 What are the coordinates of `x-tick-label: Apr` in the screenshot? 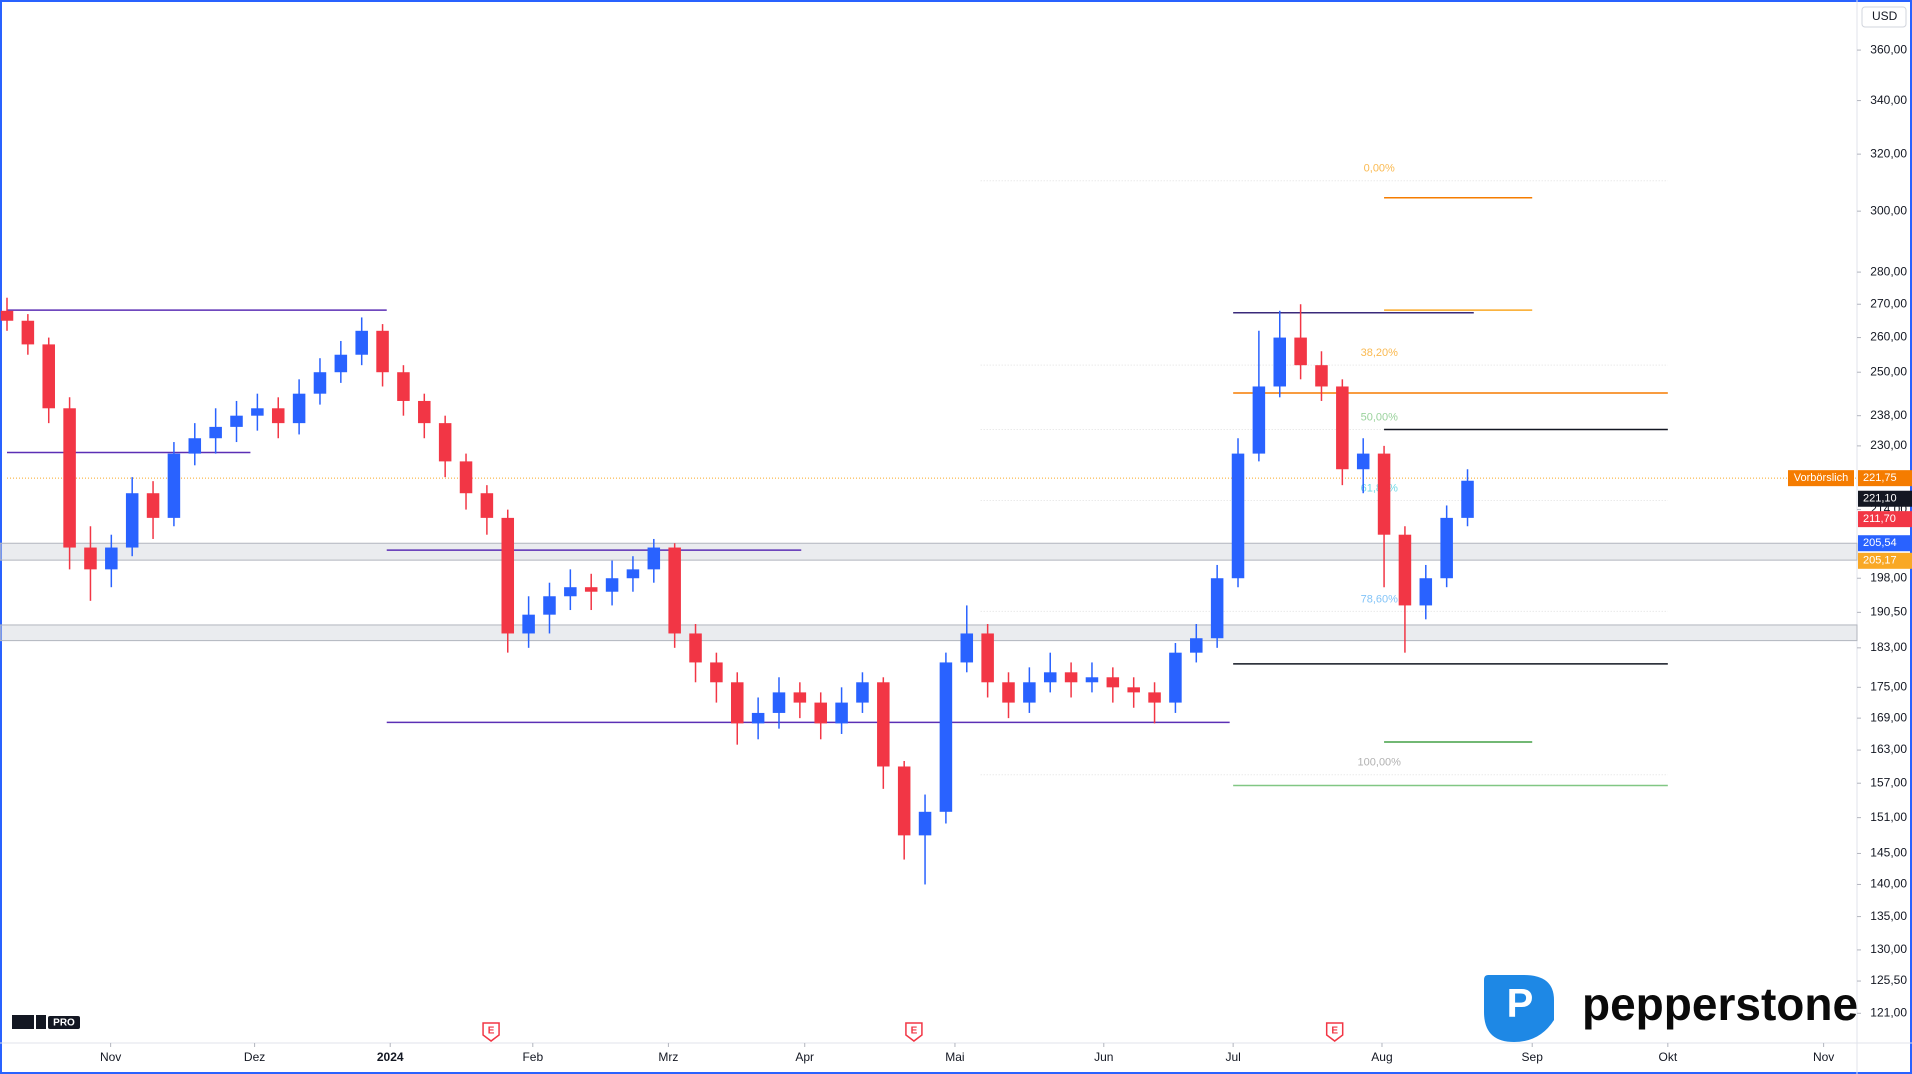 It's located at (804, 1057).